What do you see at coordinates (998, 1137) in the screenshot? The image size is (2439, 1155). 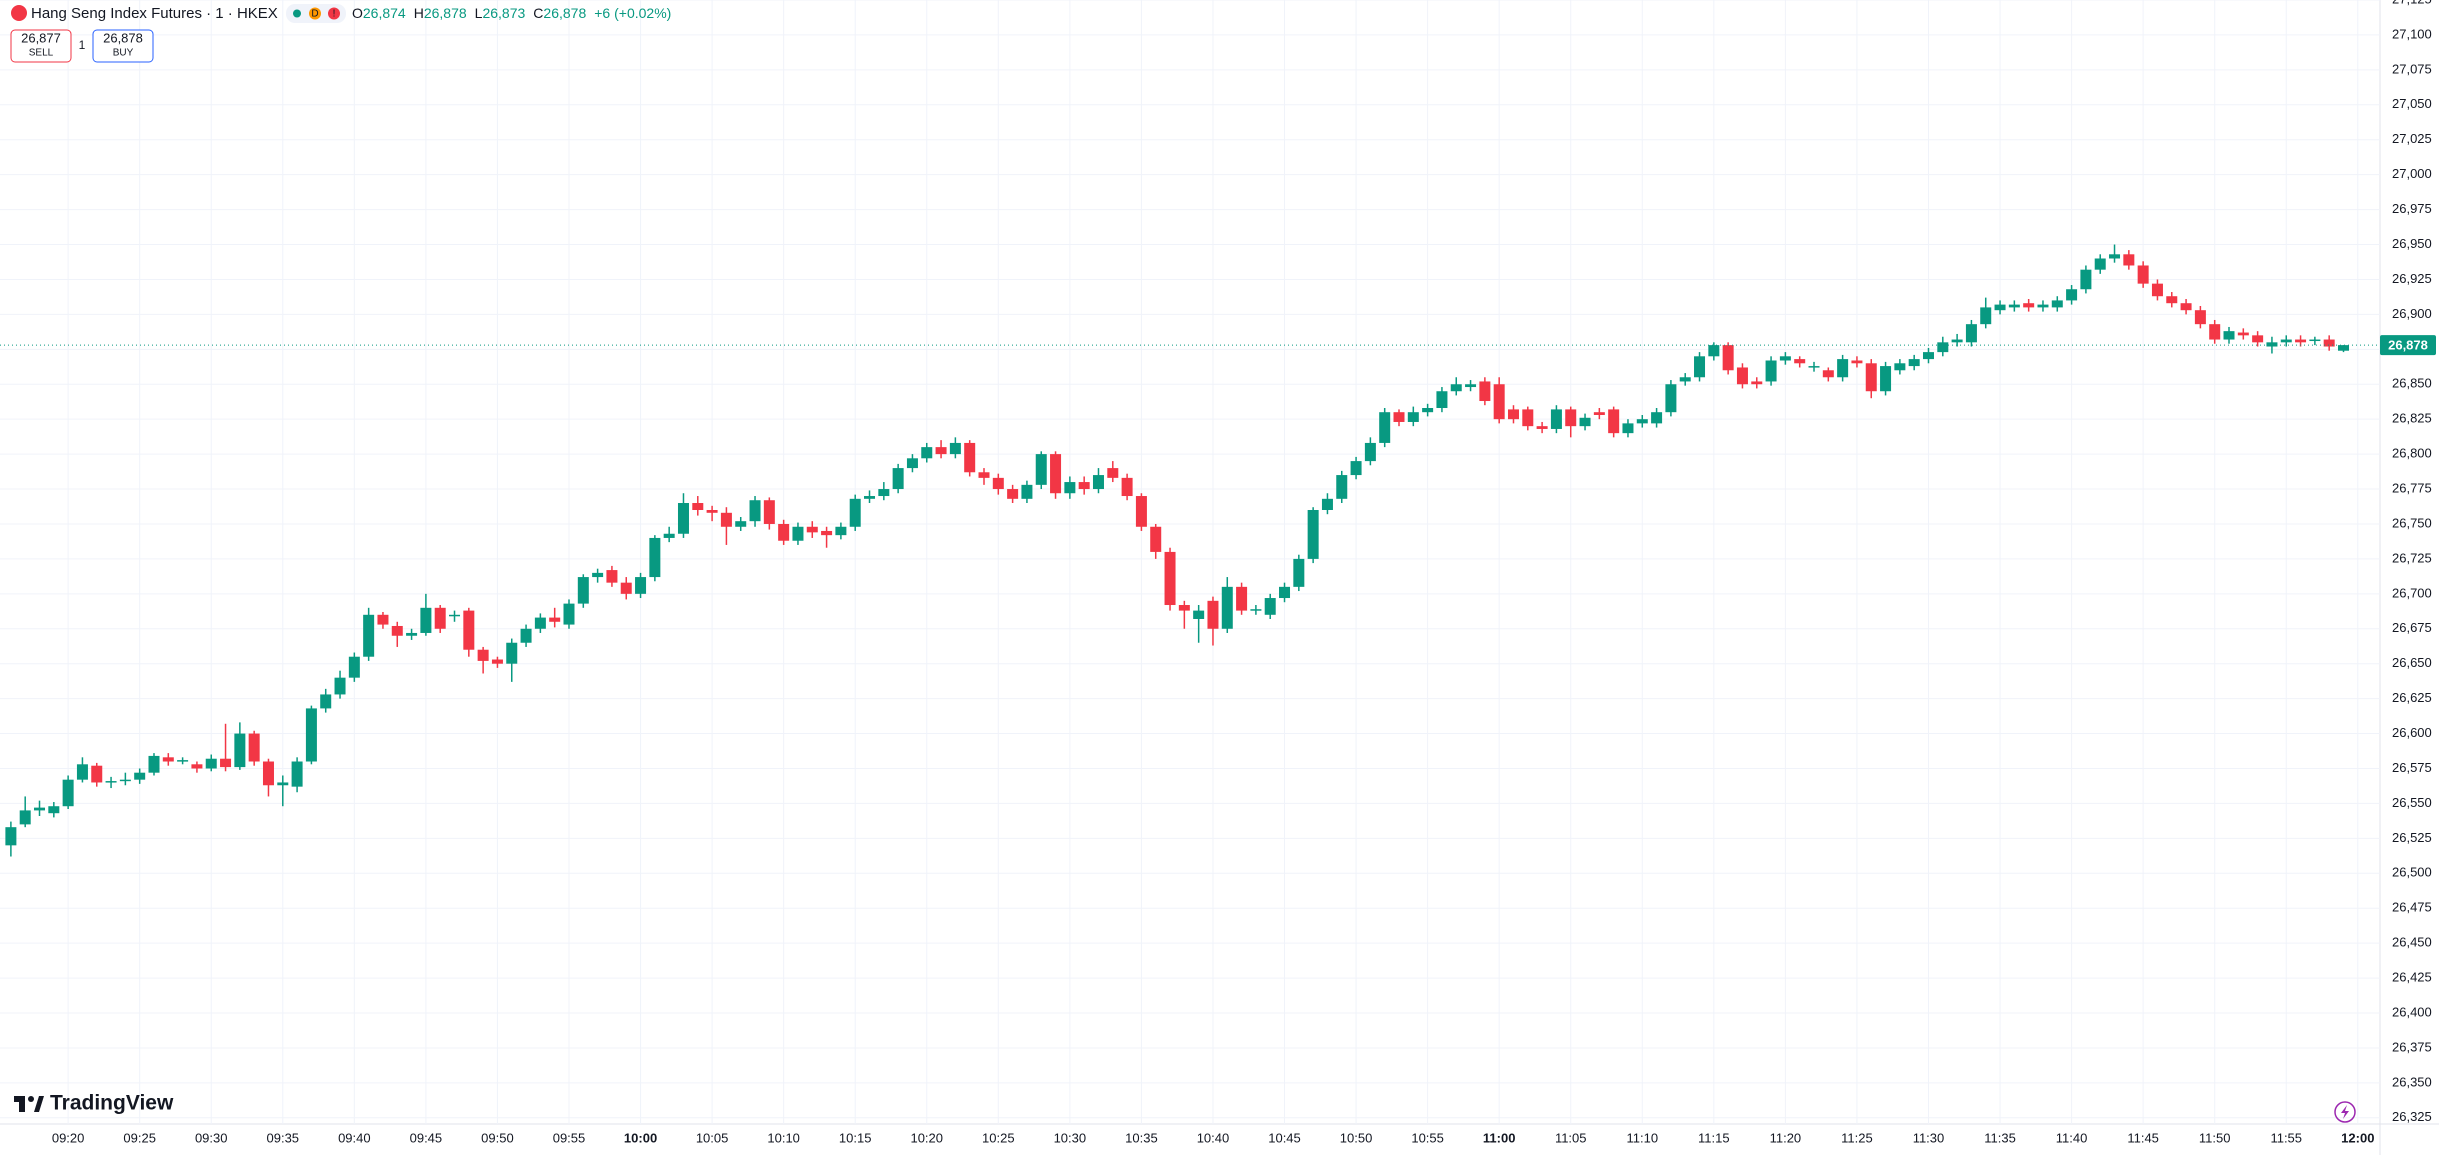 I see `x-tick-label: 10:25` at bounding box center [998, 1137].